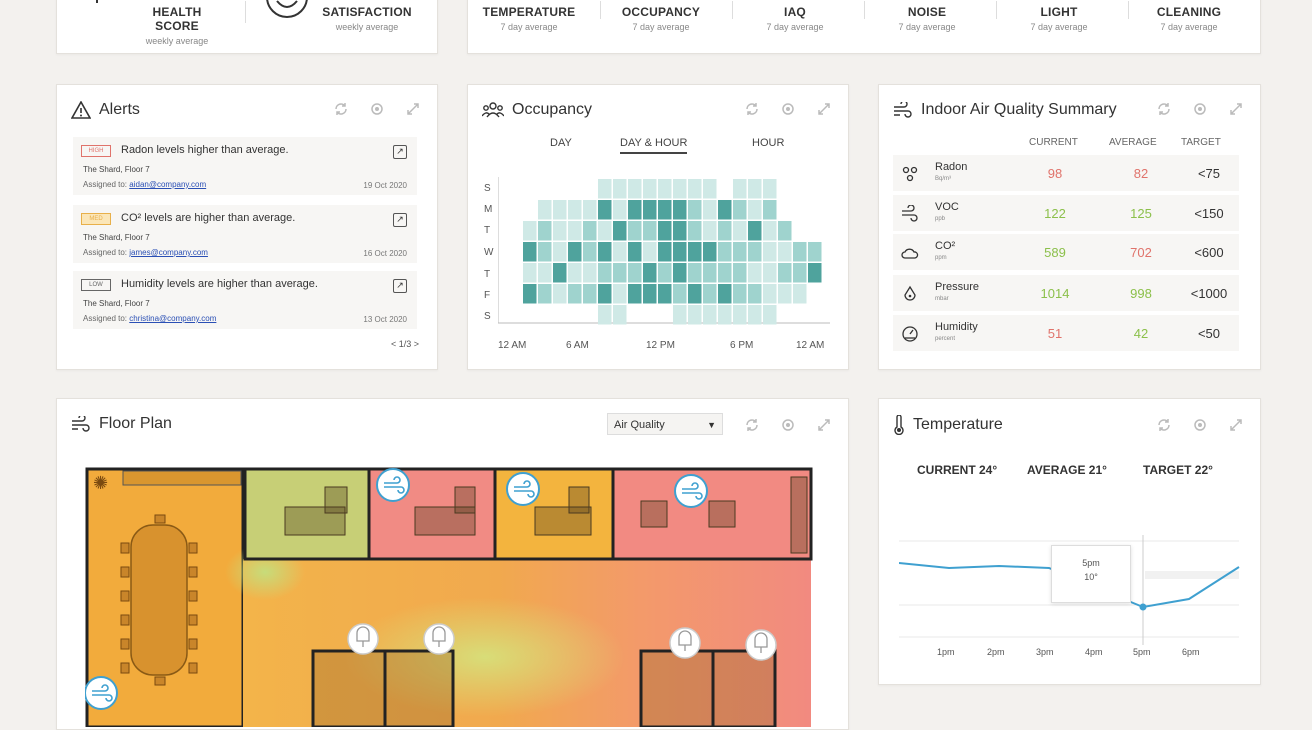 The height and width of the screenshot is (730, 1312). Describe the element at coordinates (529, 18) in the screenshot. I see `metric-temperature: TEMPERATURE 7 day average` at that location.